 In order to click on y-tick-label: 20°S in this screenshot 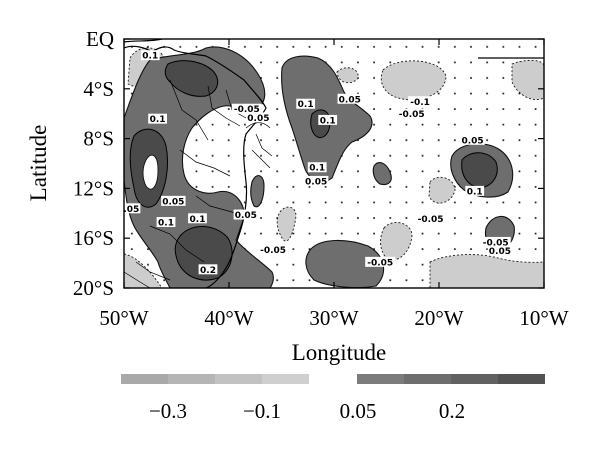, I will do `click(93, 288)`.